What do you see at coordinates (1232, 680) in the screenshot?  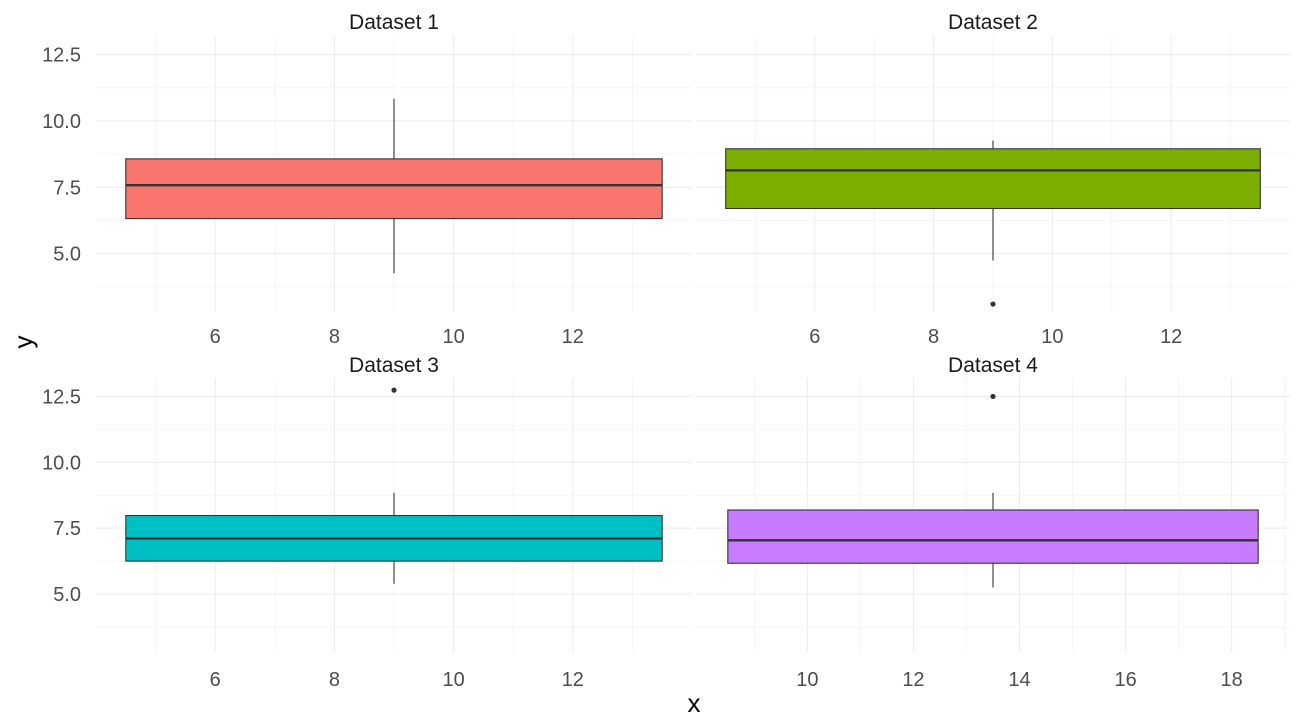 I see `x-tick-label: 18` at bounding box center [1232, 680].